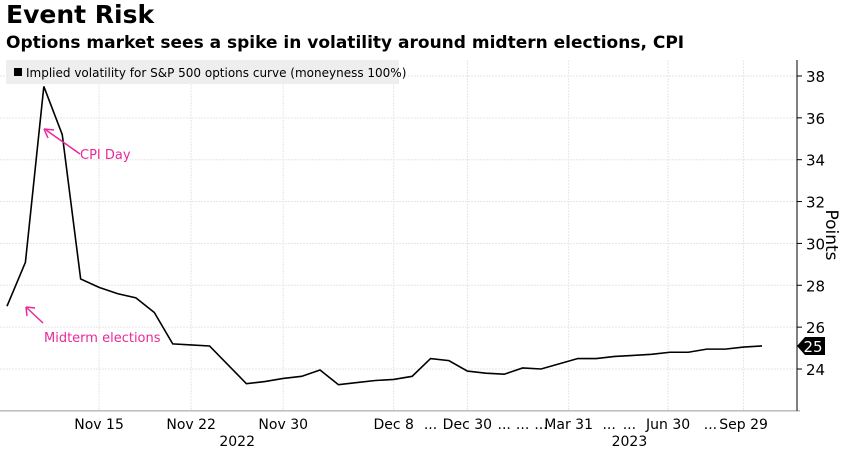 The height and width of the screenshot is (450, 846). I want to click on x-tick-label: Mar 31, so click(568, 425).